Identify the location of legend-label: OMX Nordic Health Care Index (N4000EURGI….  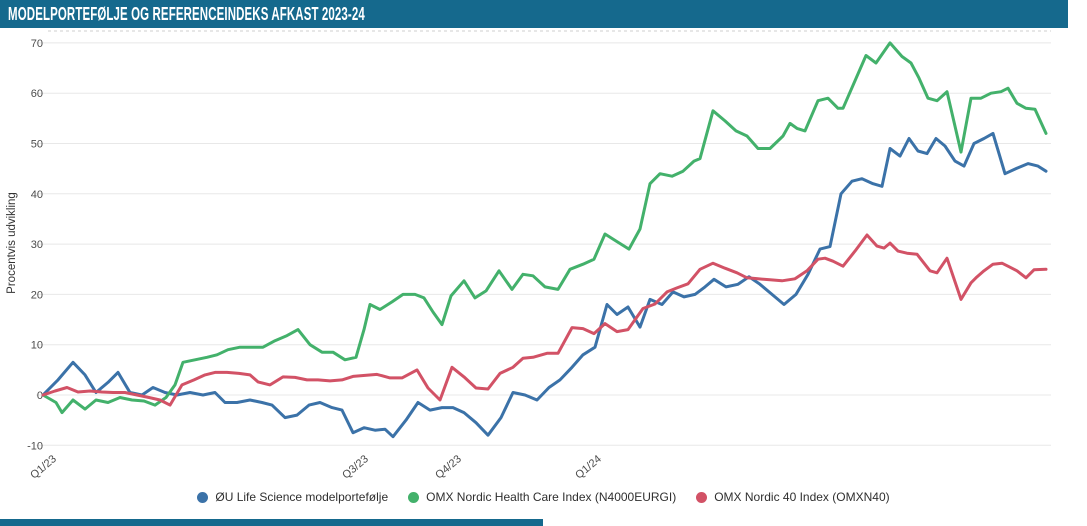
(551, 497).